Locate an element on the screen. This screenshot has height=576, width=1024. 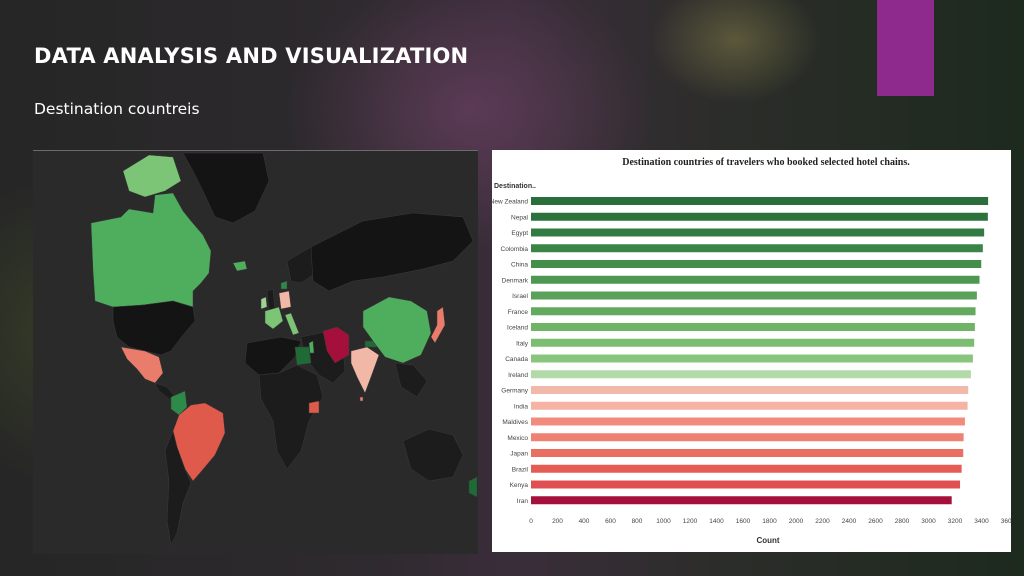
bar-maldives is located at coordinates (748, 421).